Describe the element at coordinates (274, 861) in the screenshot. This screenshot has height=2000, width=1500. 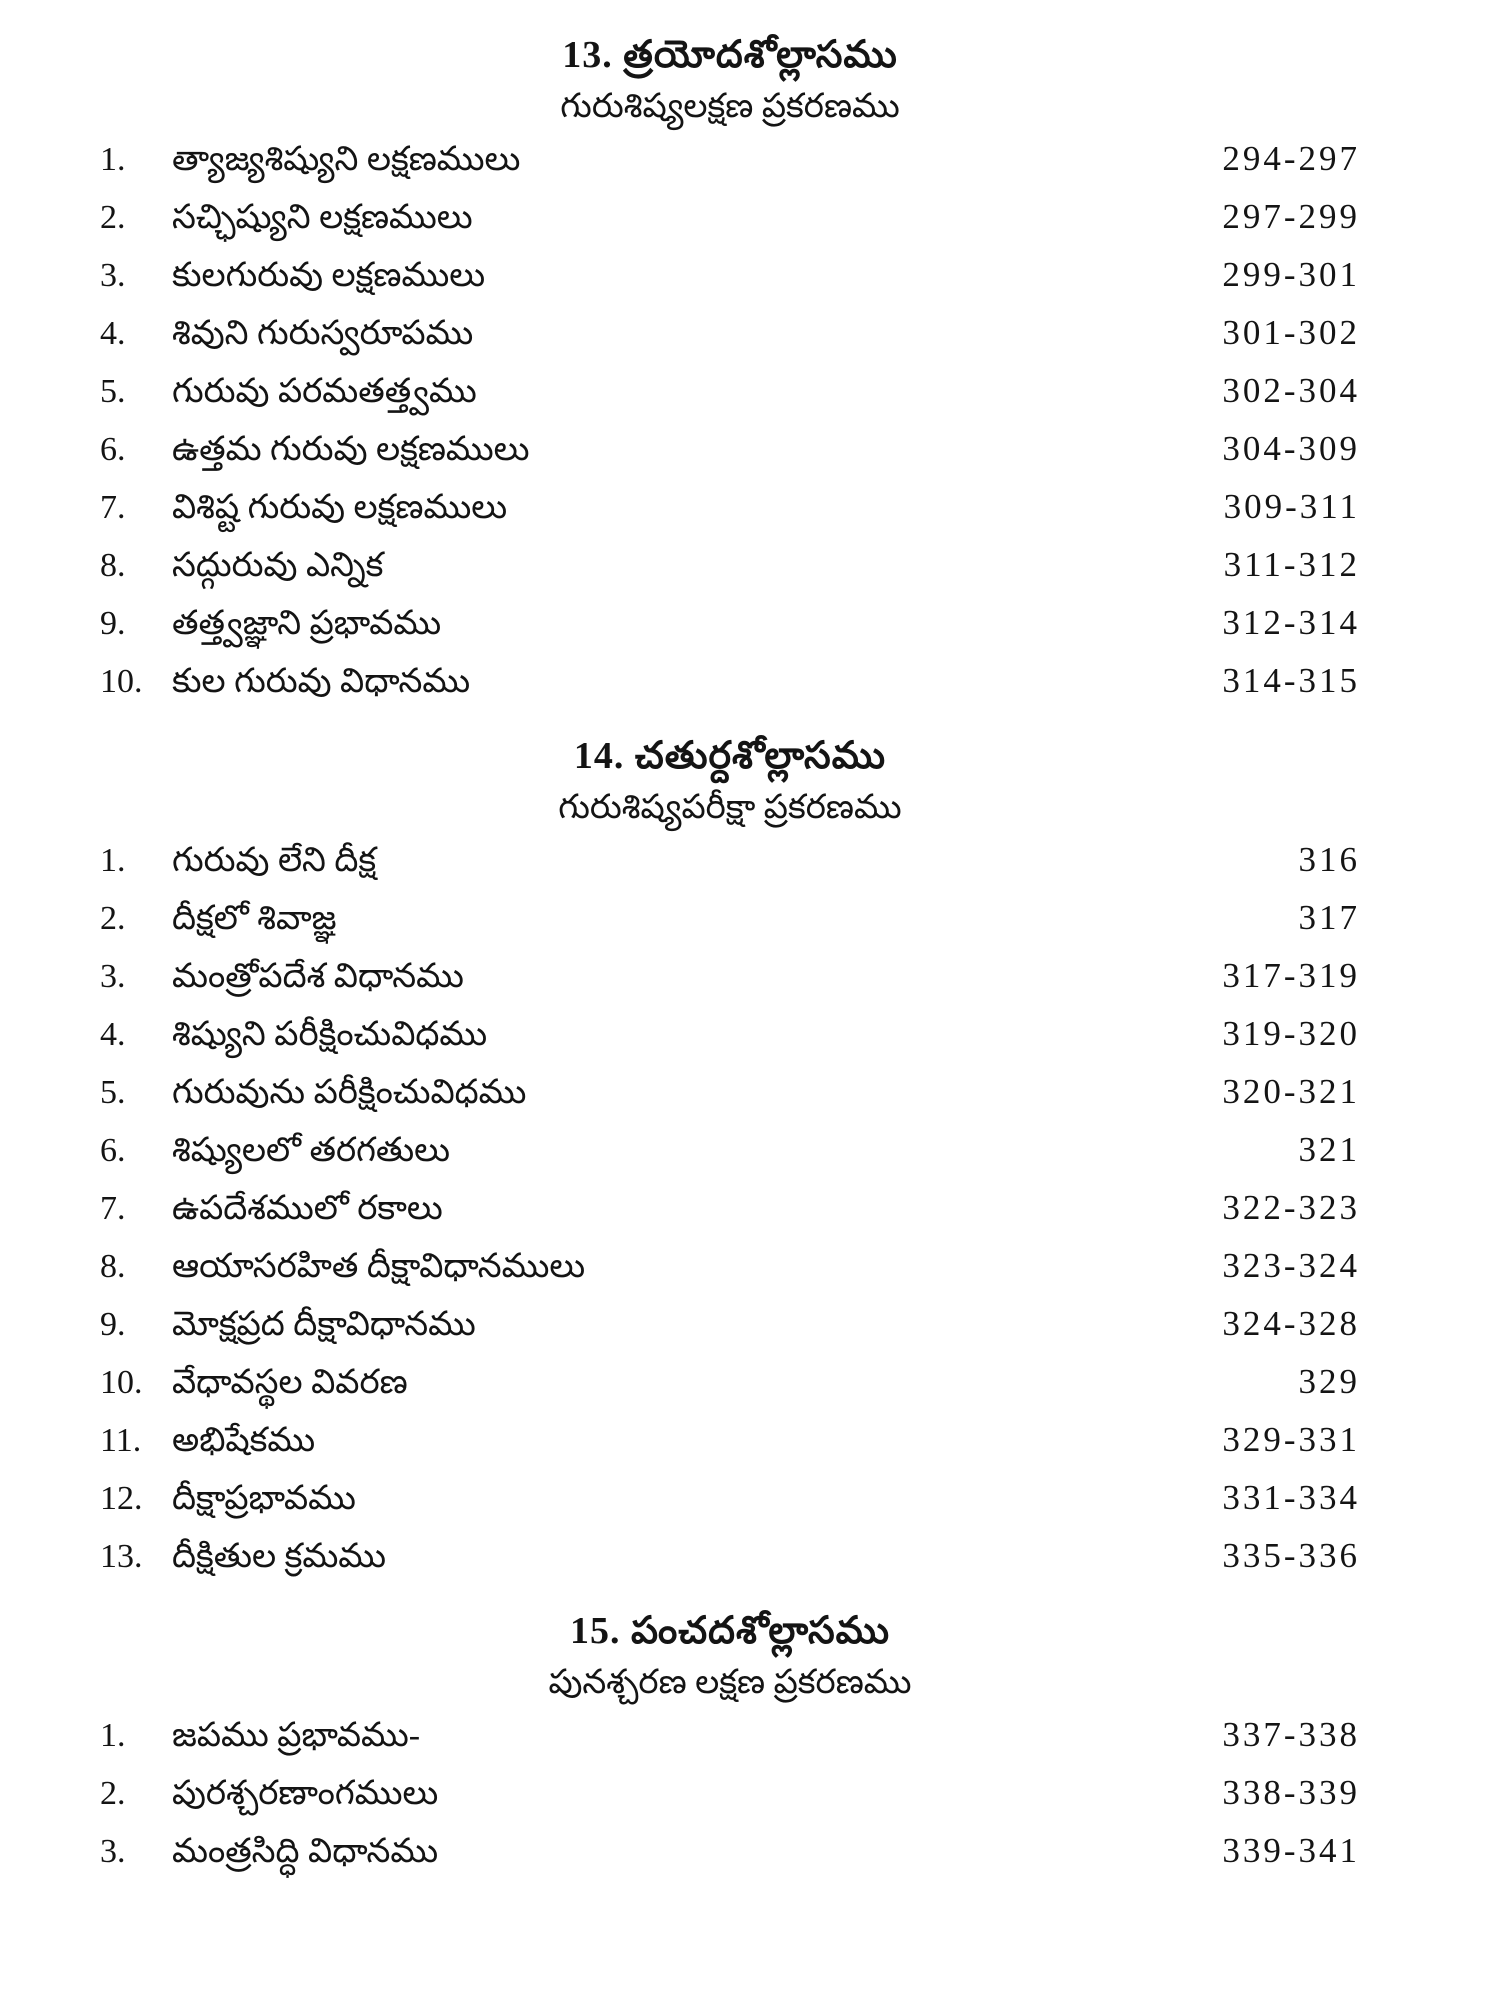
I see `toc-row-title: గురువు లేని దీక్ష` at that location.